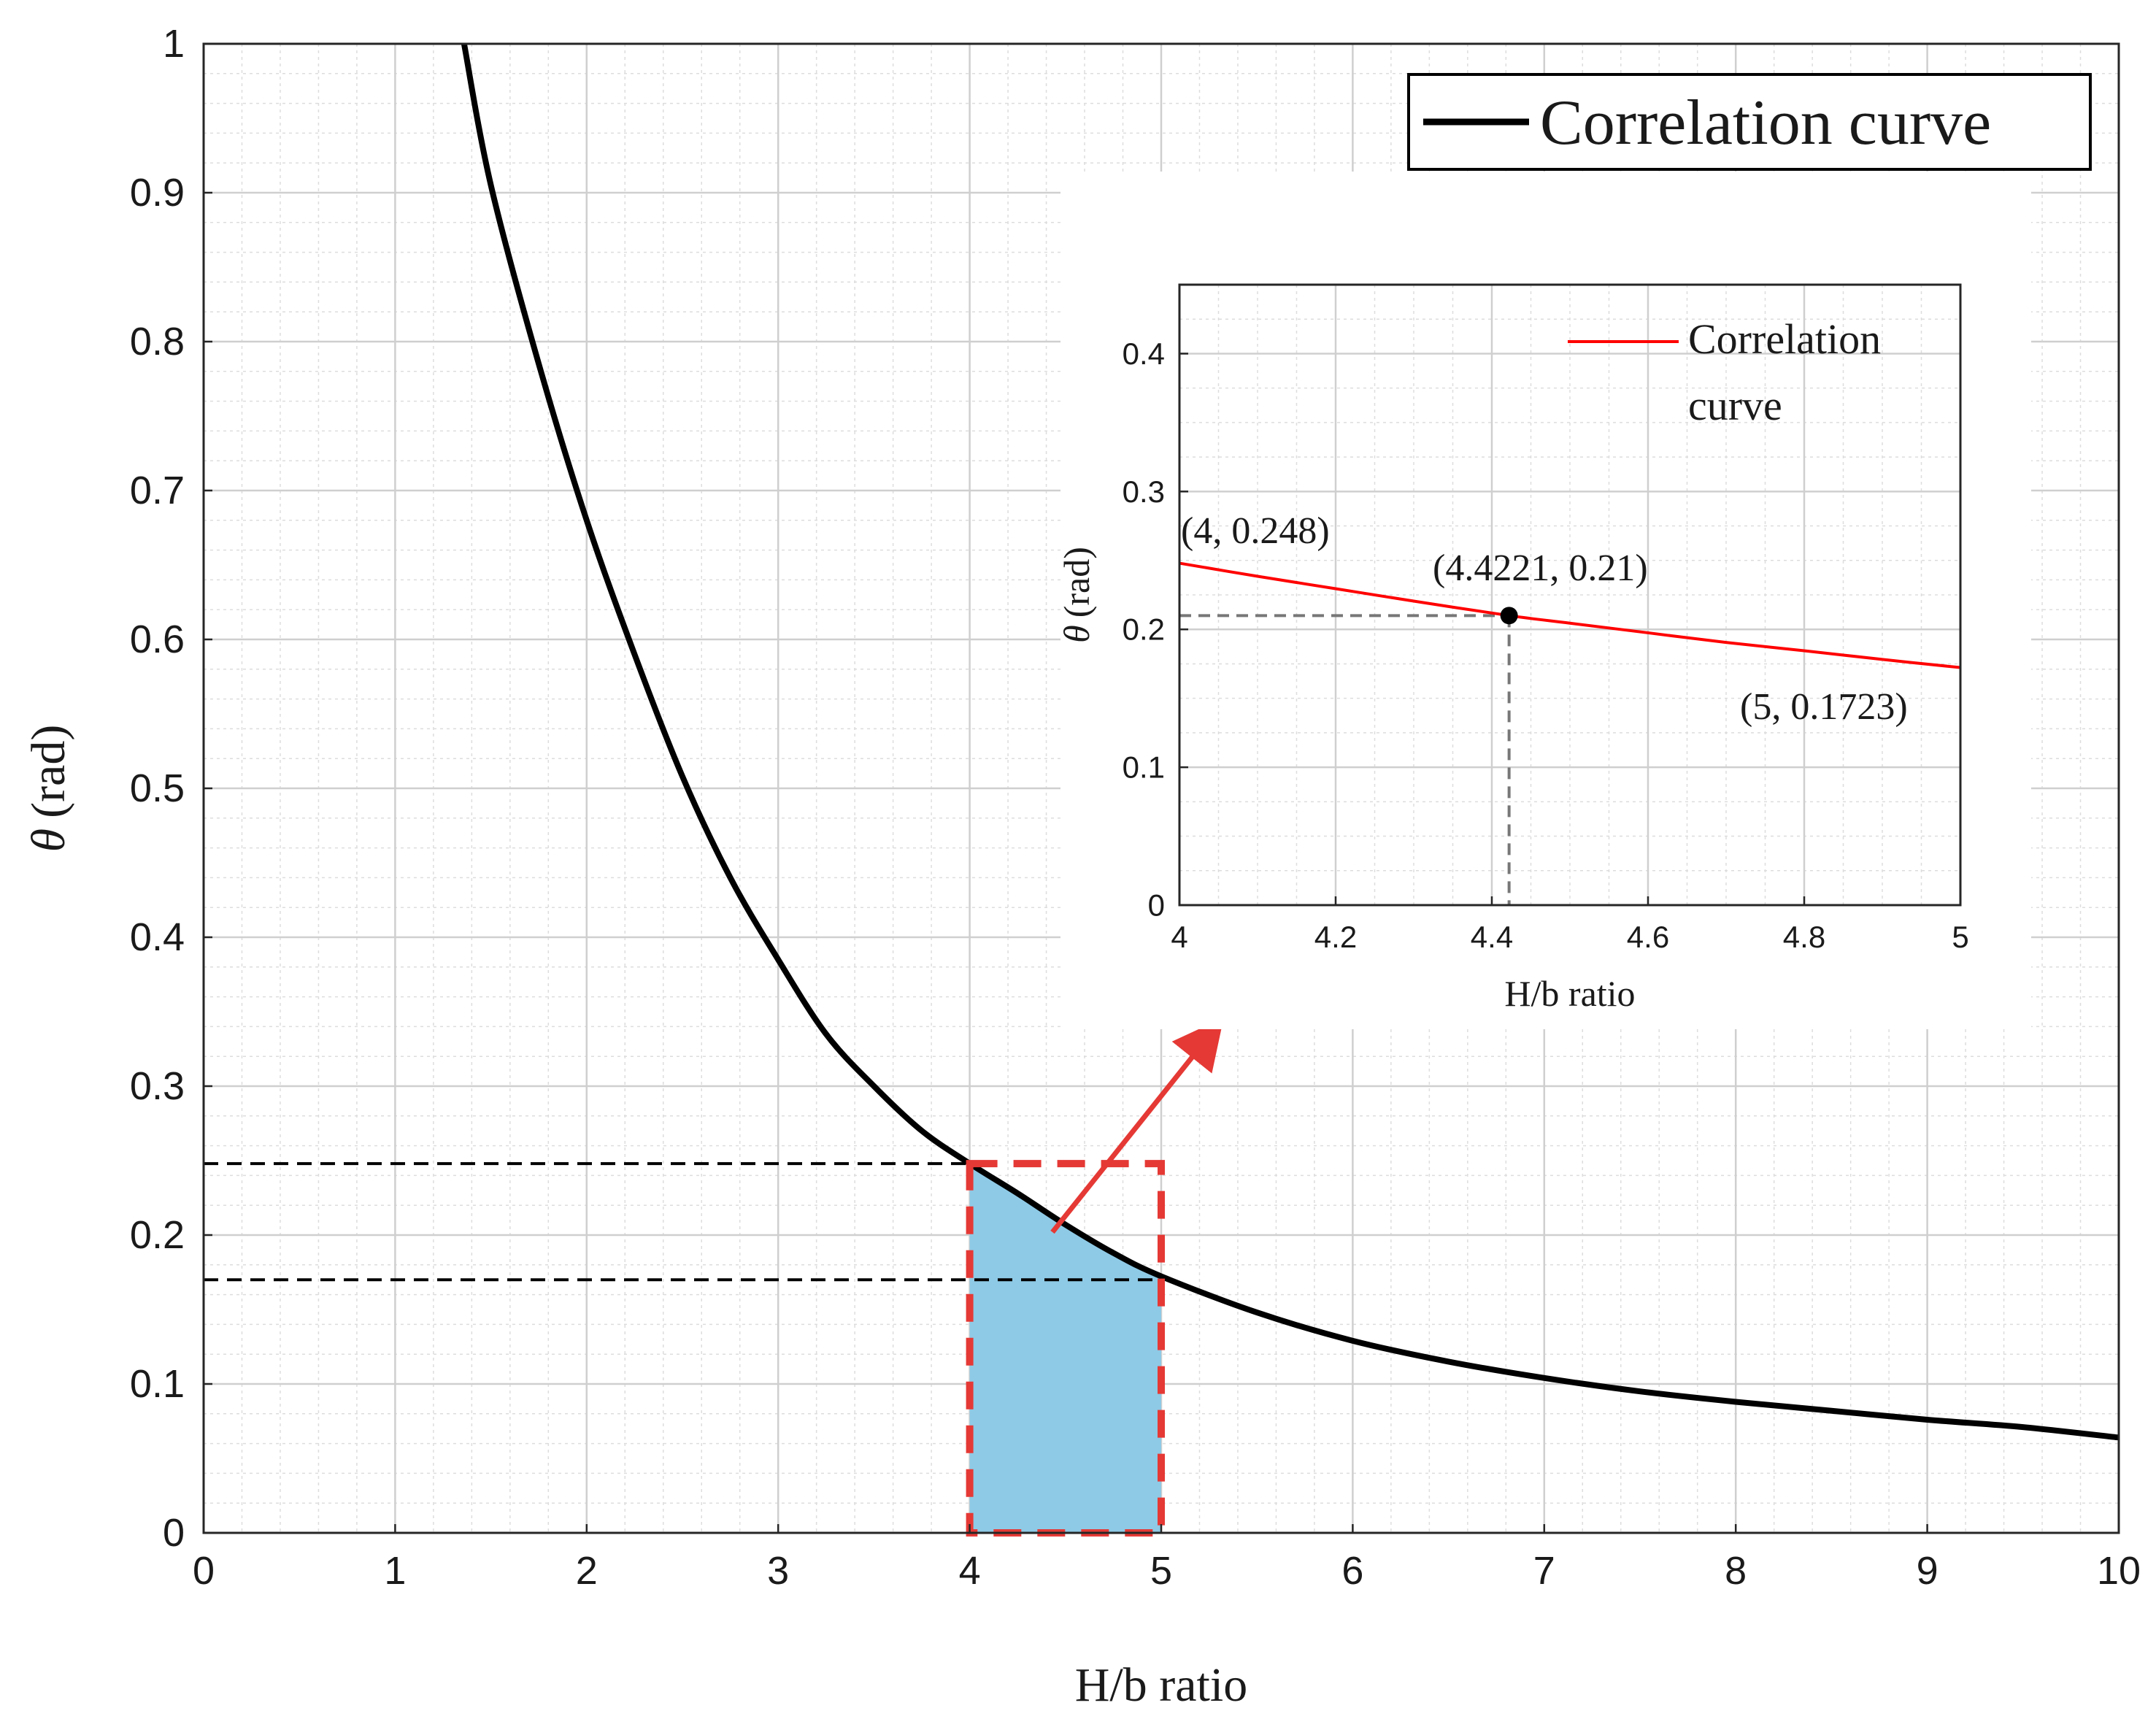 The image size is (2156, 1719). What do you see at coordinates (157, 490) in the screenshot?
I see `main-y-tick-label: 0.7` at bounding box center [157, 490].